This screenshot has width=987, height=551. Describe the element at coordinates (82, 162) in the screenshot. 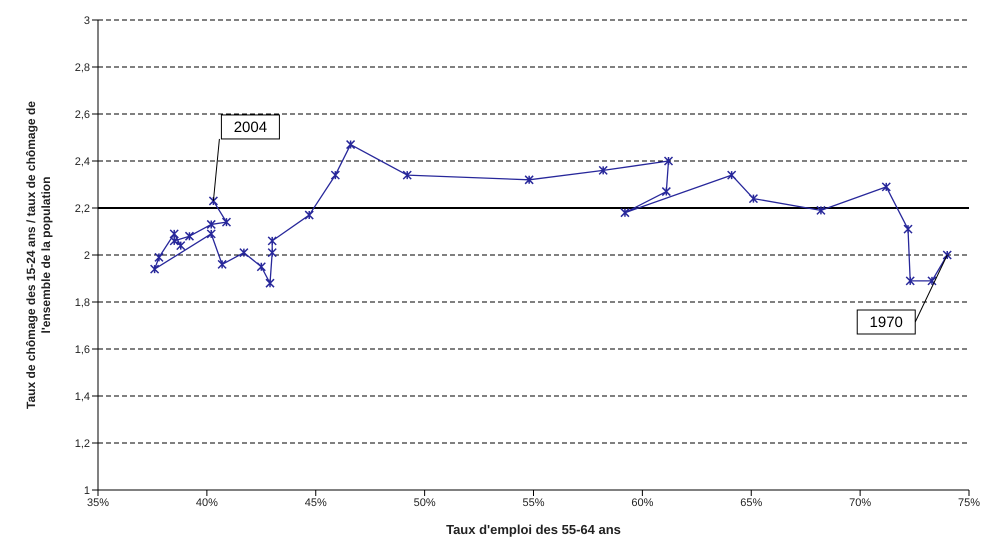

I see `y-tick-label: 2,4` at that location.